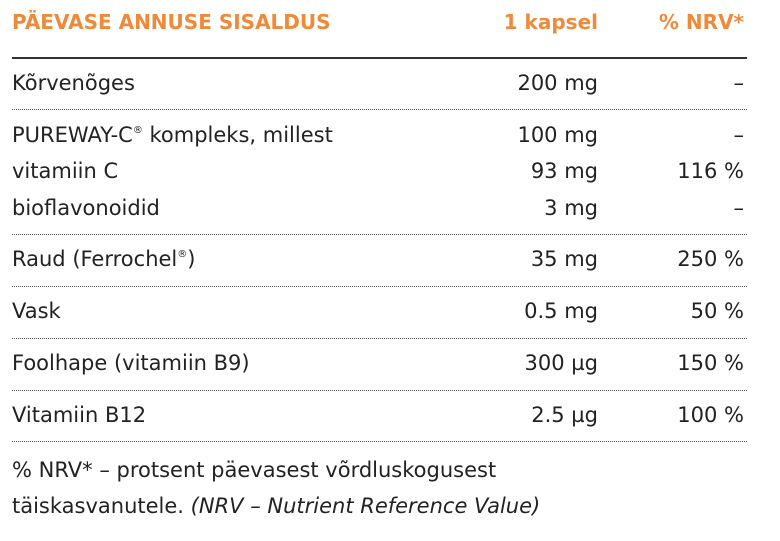  Describe the element at coordinates (564, 415) in the screenshot. I see `ingredient-dose: 2.5 µg` at that location.